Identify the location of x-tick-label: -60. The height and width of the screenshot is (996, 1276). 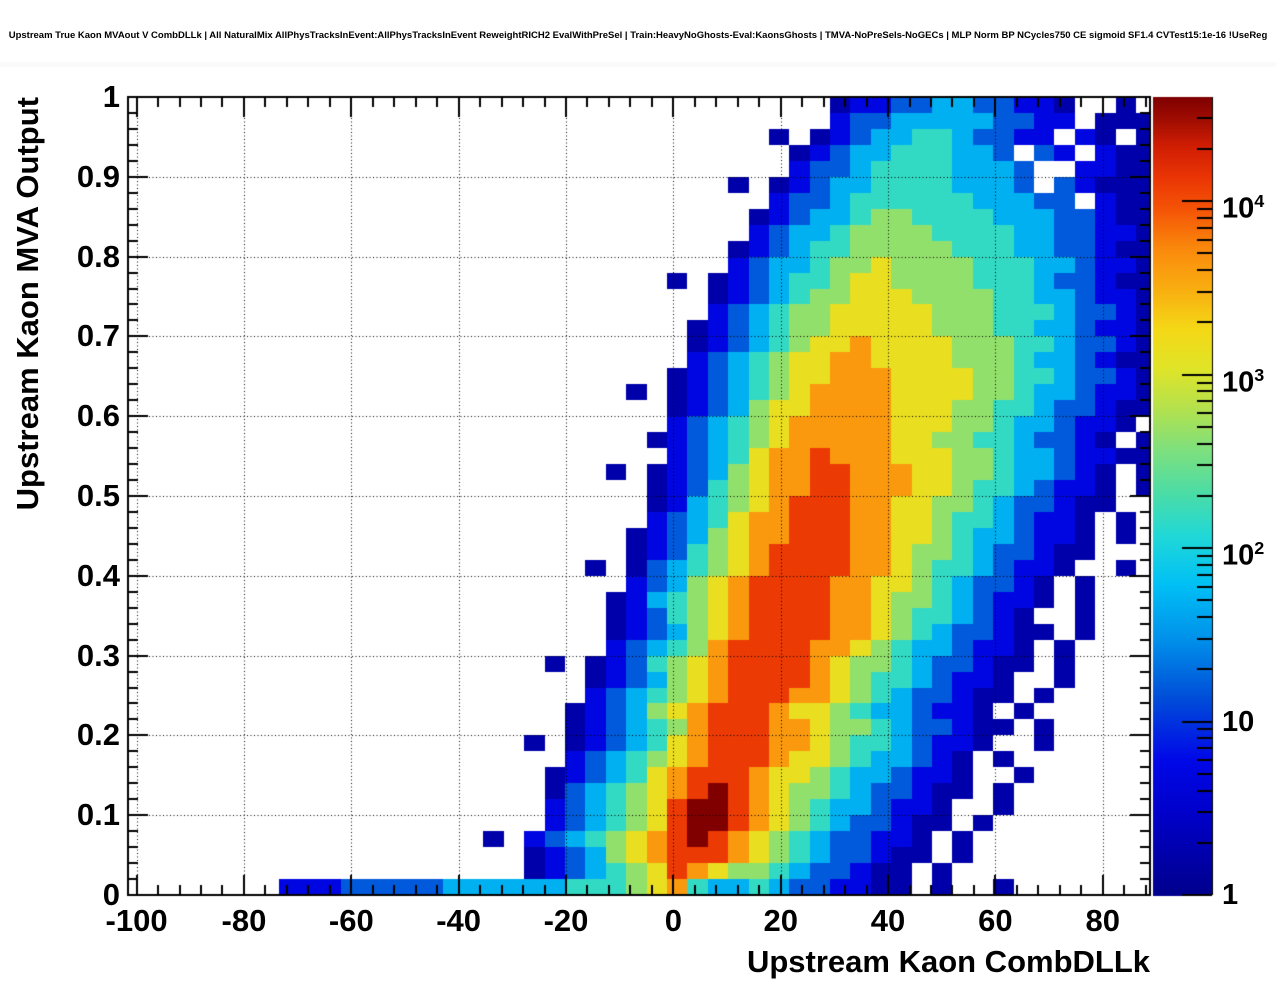
(351, 920).